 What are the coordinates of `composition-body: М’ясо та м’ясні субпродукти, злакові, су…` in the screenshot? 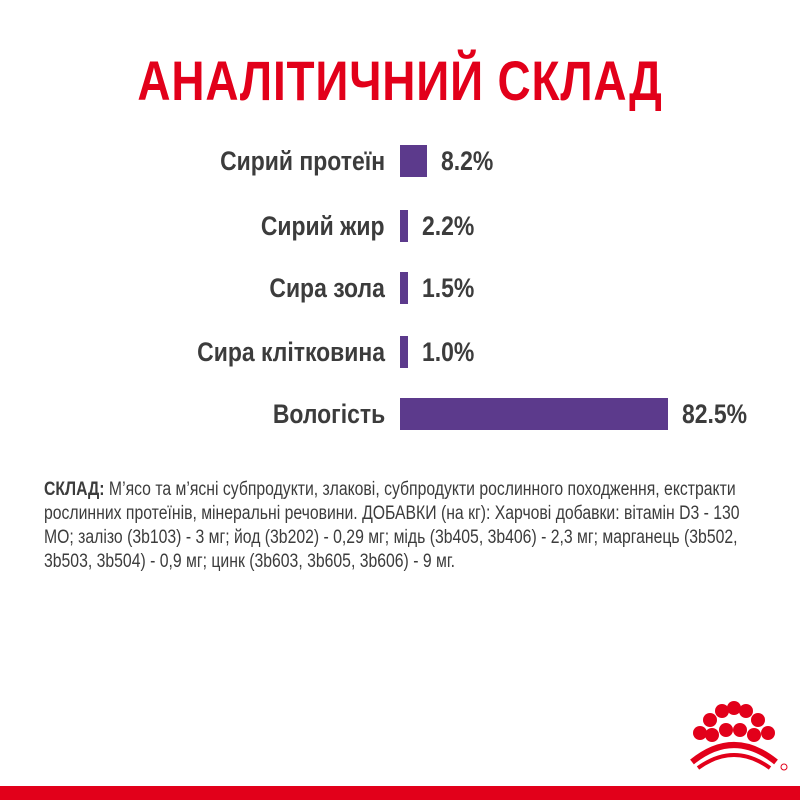 It's located at (392, 525).